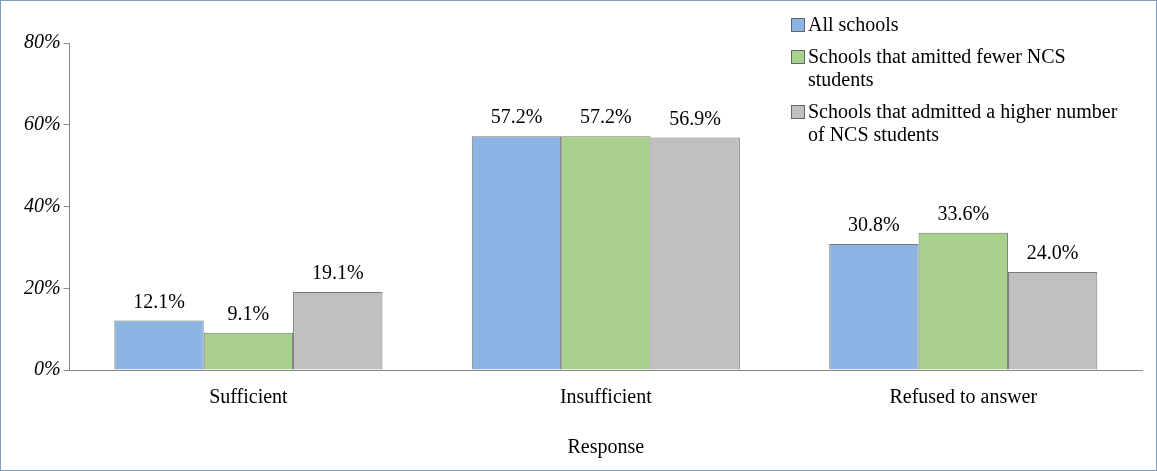 Image resolution: width=1157 pixels, height=471 pixels. What do you see at coordinates (963, 212) in the screenshot?
I see `data-label: 33.6%` at bounding box center [963, 212].